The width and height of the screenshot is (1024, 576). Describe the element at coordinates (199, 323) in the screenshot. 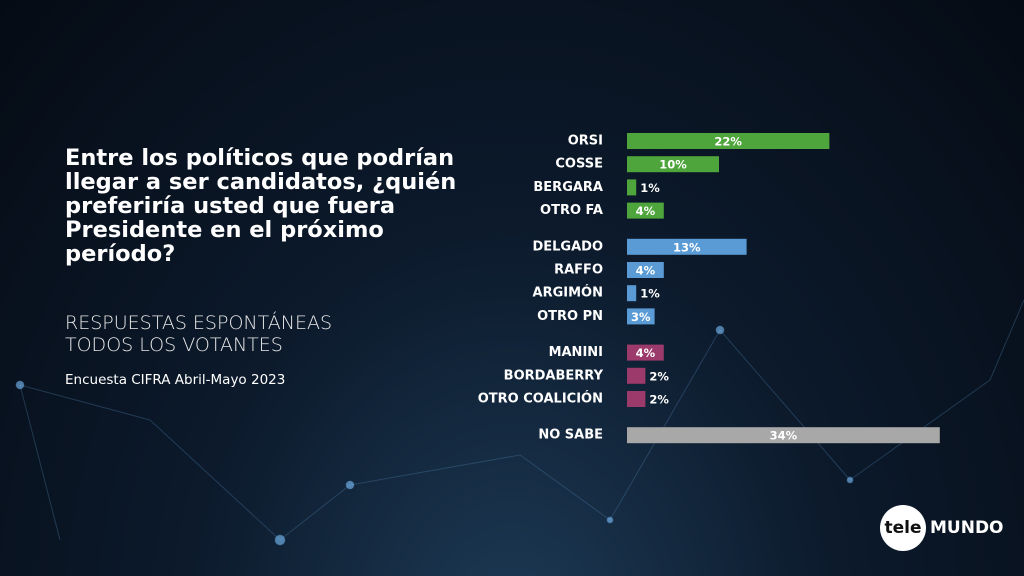

I see `subtitle: RESPUESTAS ESPONTÁNEAS` at that location.